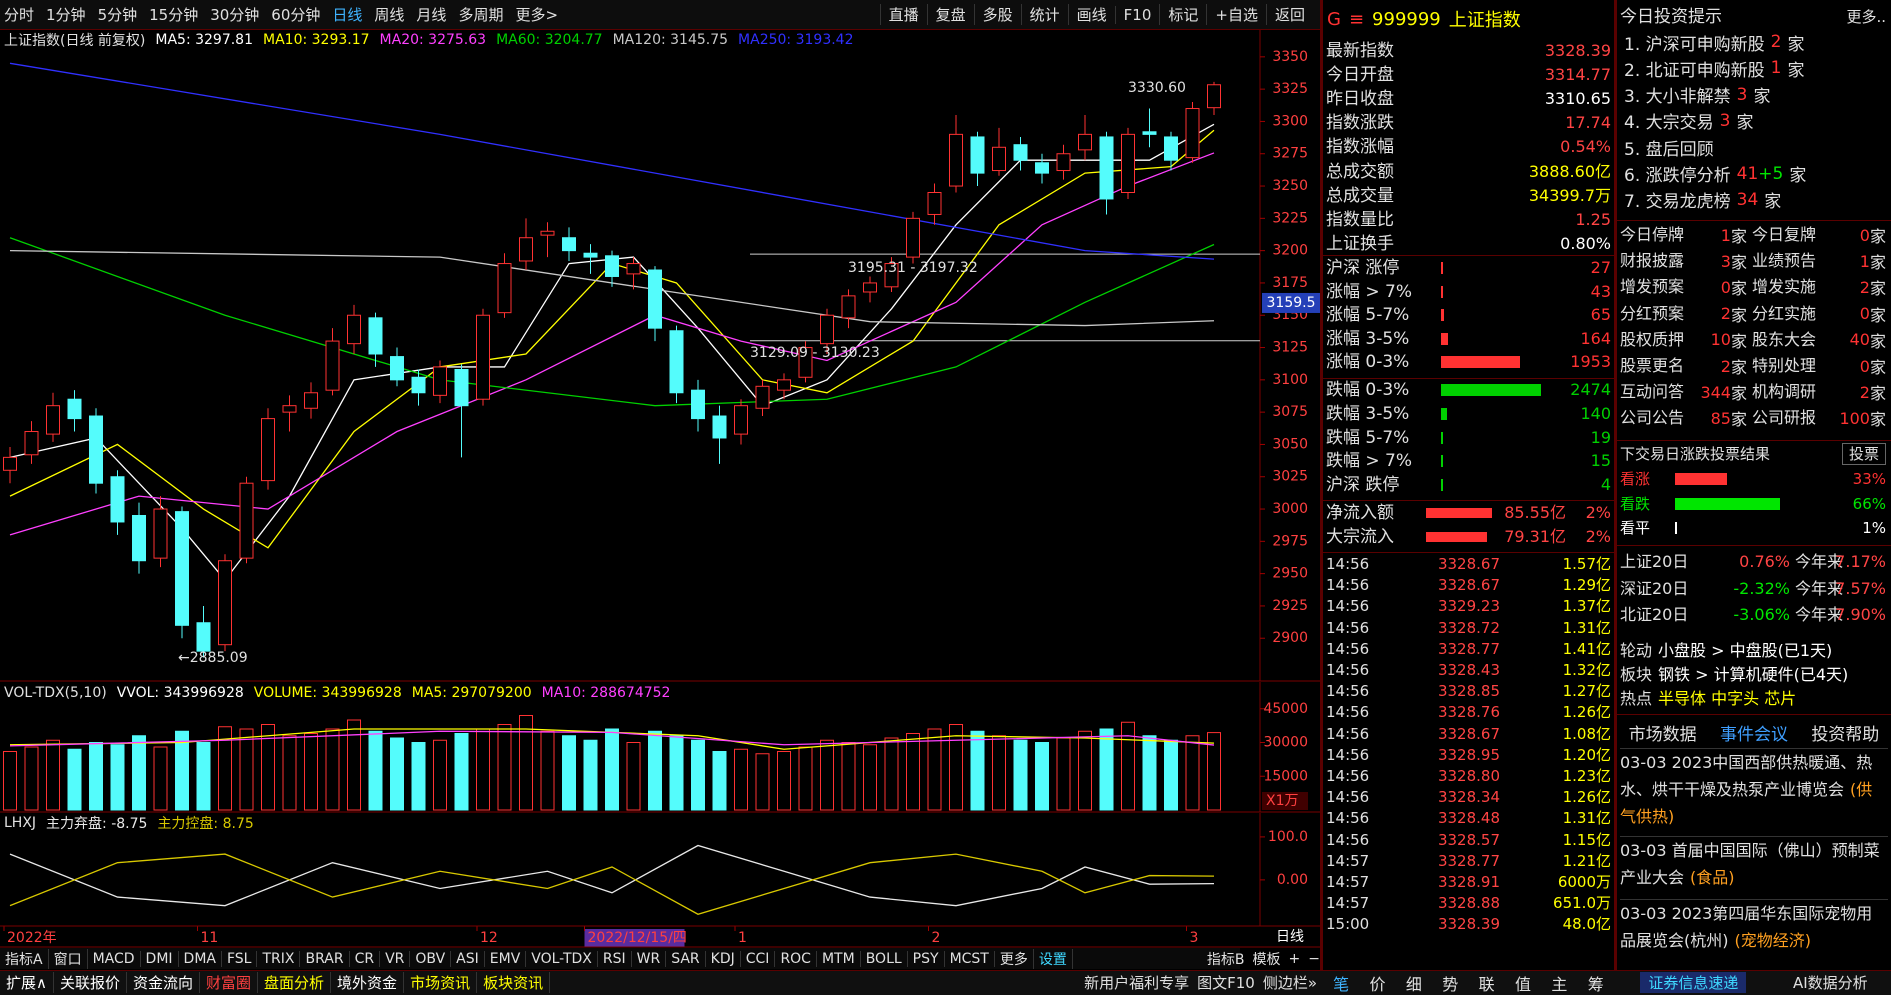 This screenshot has width=1891, height=995. I want to click on quote-menu: ≡, so click(1356, 19).